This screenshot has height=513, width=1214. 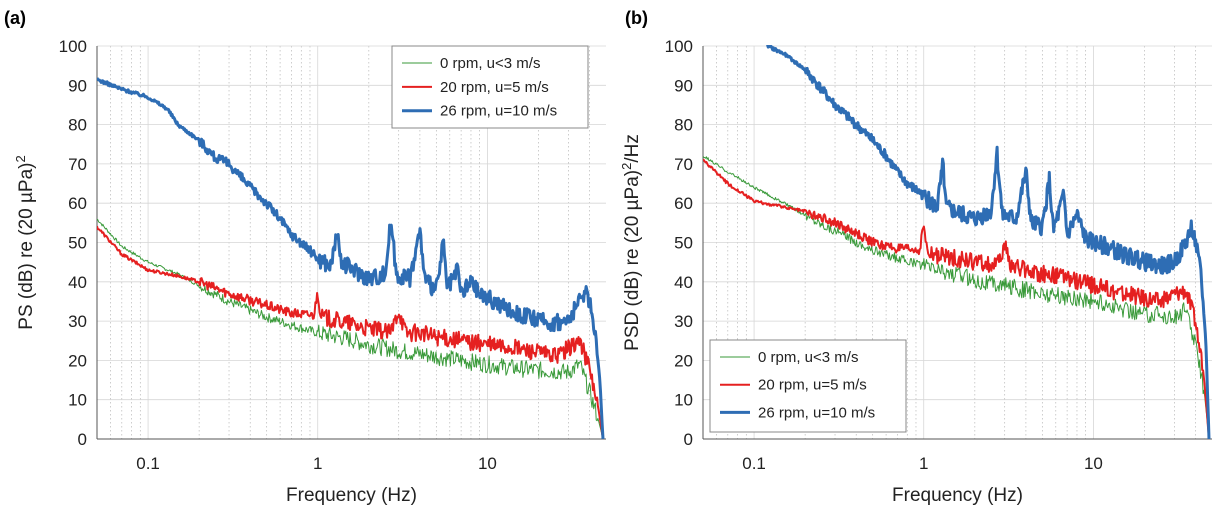 What do you see at coordinates (26, 246) in the screenshot?
I see `y-axis-label-base: PS (dB) re (20 µPa)` at bounding box center [26, 246].